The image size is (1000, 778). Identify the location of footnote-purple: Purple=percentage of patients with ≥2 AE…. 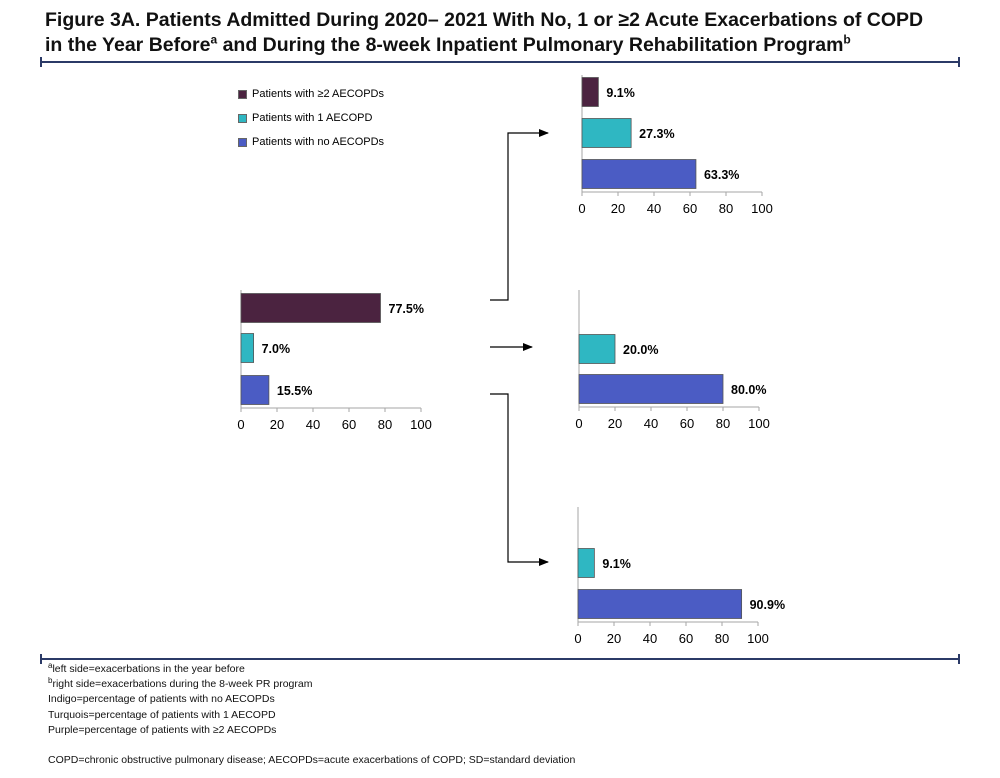
(162, 729).